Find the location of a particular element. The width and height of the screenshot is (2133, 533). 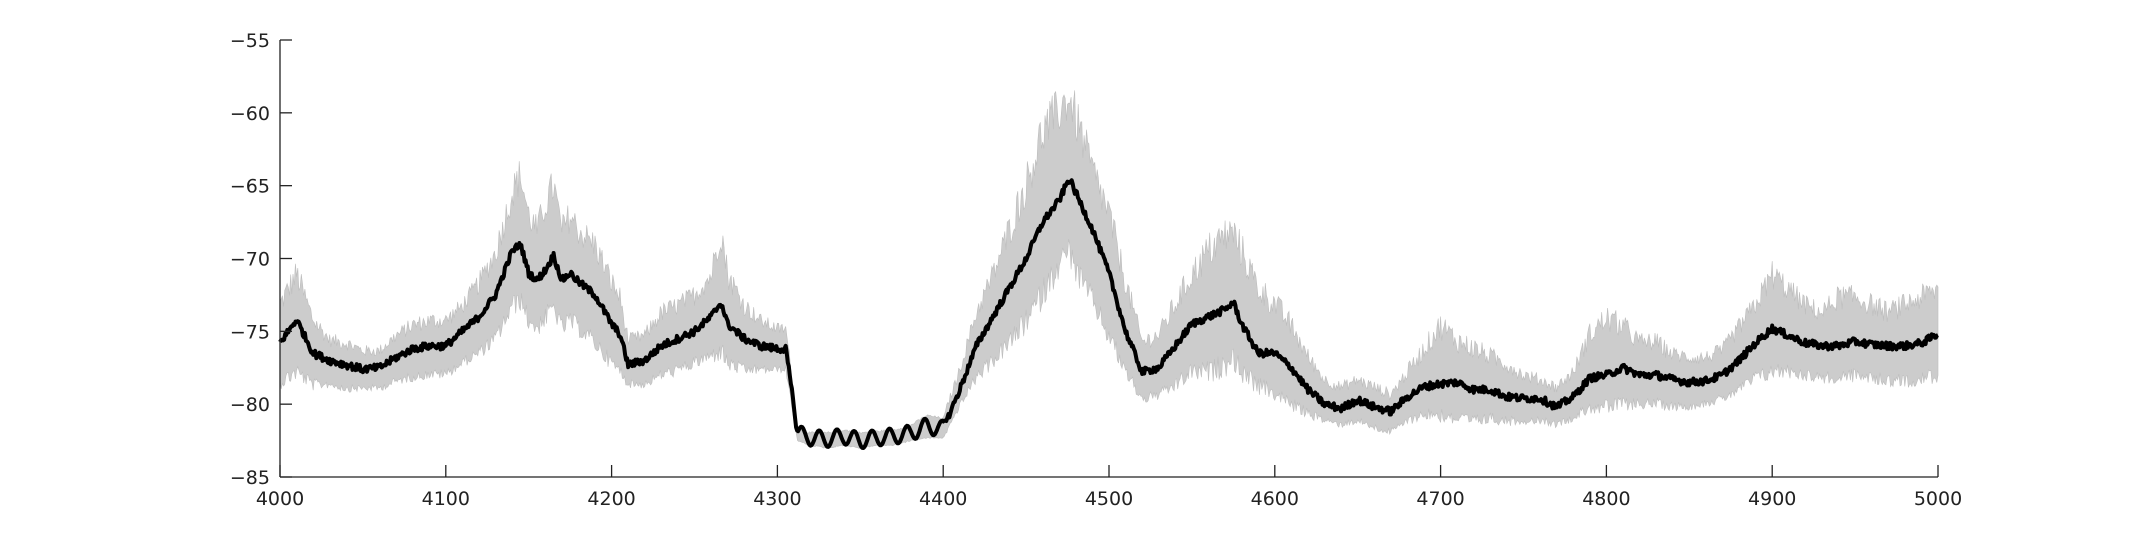

x-tick-label: 4400 is located at coordinates (943, 499).